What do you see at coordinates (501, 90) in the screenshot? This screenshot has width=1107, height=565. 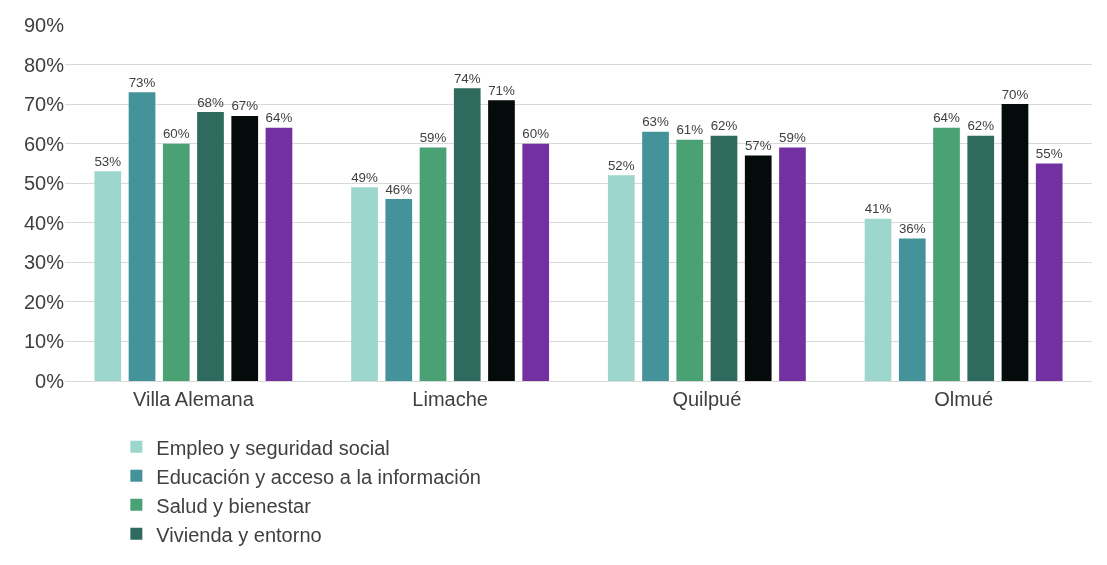 I see `data-label: 71%` at bounding box center [501, 90].